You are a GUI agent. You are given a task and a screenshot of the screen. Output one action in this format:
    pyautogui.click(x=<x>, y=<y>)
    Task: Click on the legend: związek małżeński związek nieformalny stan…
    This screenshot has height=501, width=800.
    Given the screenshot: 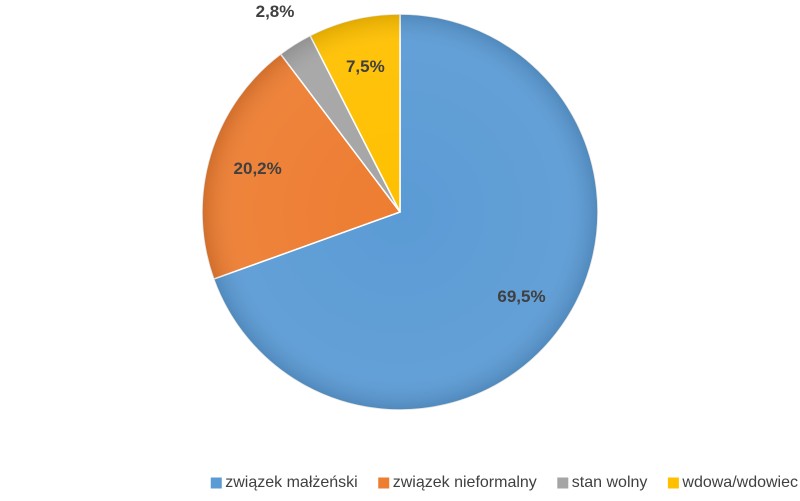 What is the action you would take?
    pyautogui.click(x=503, y=482)
    